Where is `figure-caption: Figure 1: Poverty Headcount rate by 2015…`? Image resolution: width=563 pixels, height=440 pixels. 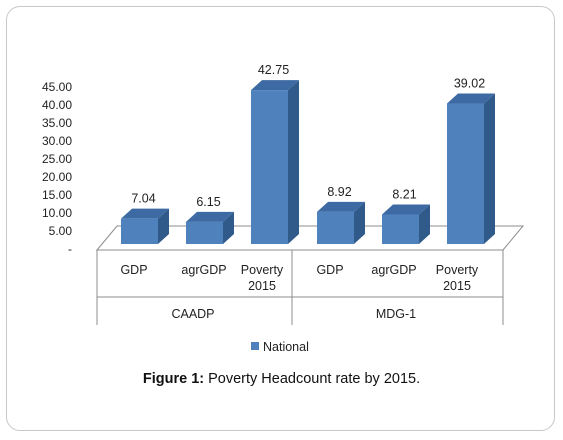 figure-caption: Figure 1: Poverty Headcount rate by 2015… is located at coordinates (281, 379).